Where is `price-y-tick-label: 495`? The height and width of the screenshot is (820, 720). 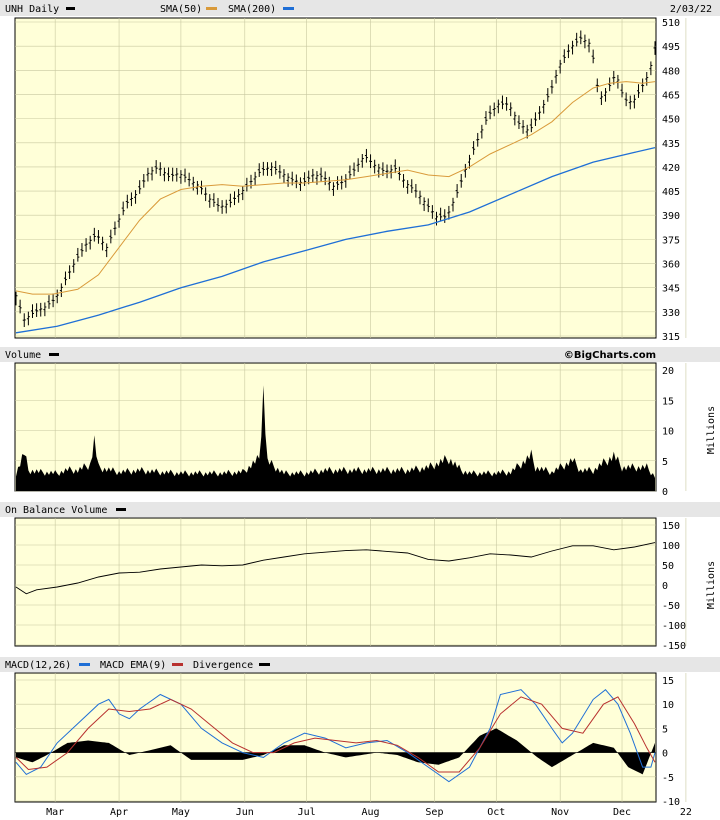
price-y-tick-label: 495 is located at coordinates (671, 47).